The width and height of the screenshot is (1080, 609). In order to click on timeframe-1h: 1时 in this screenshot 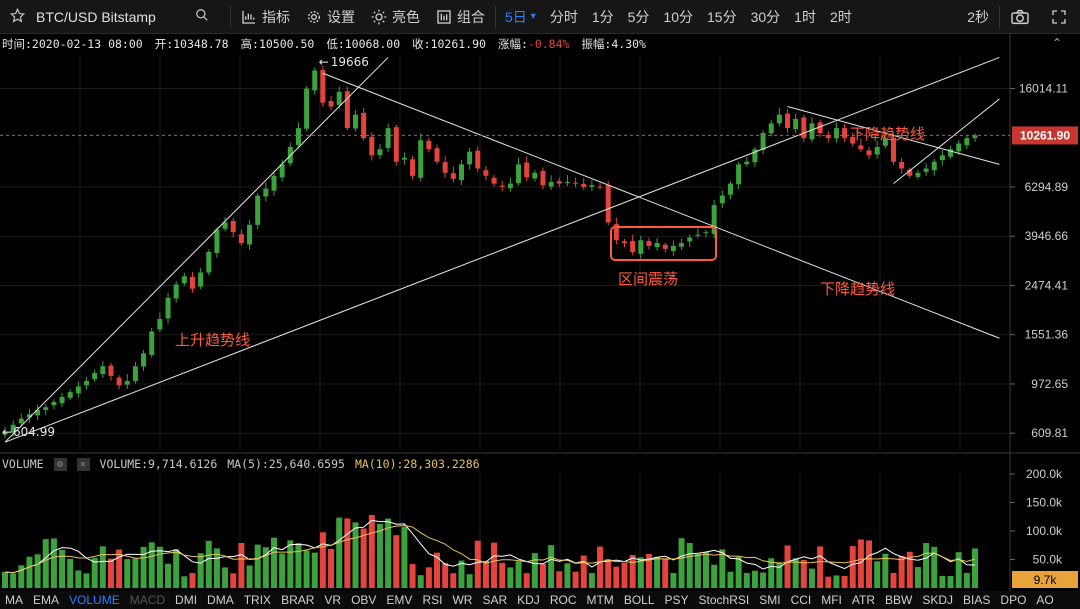, I will do `click(805, 17)`.